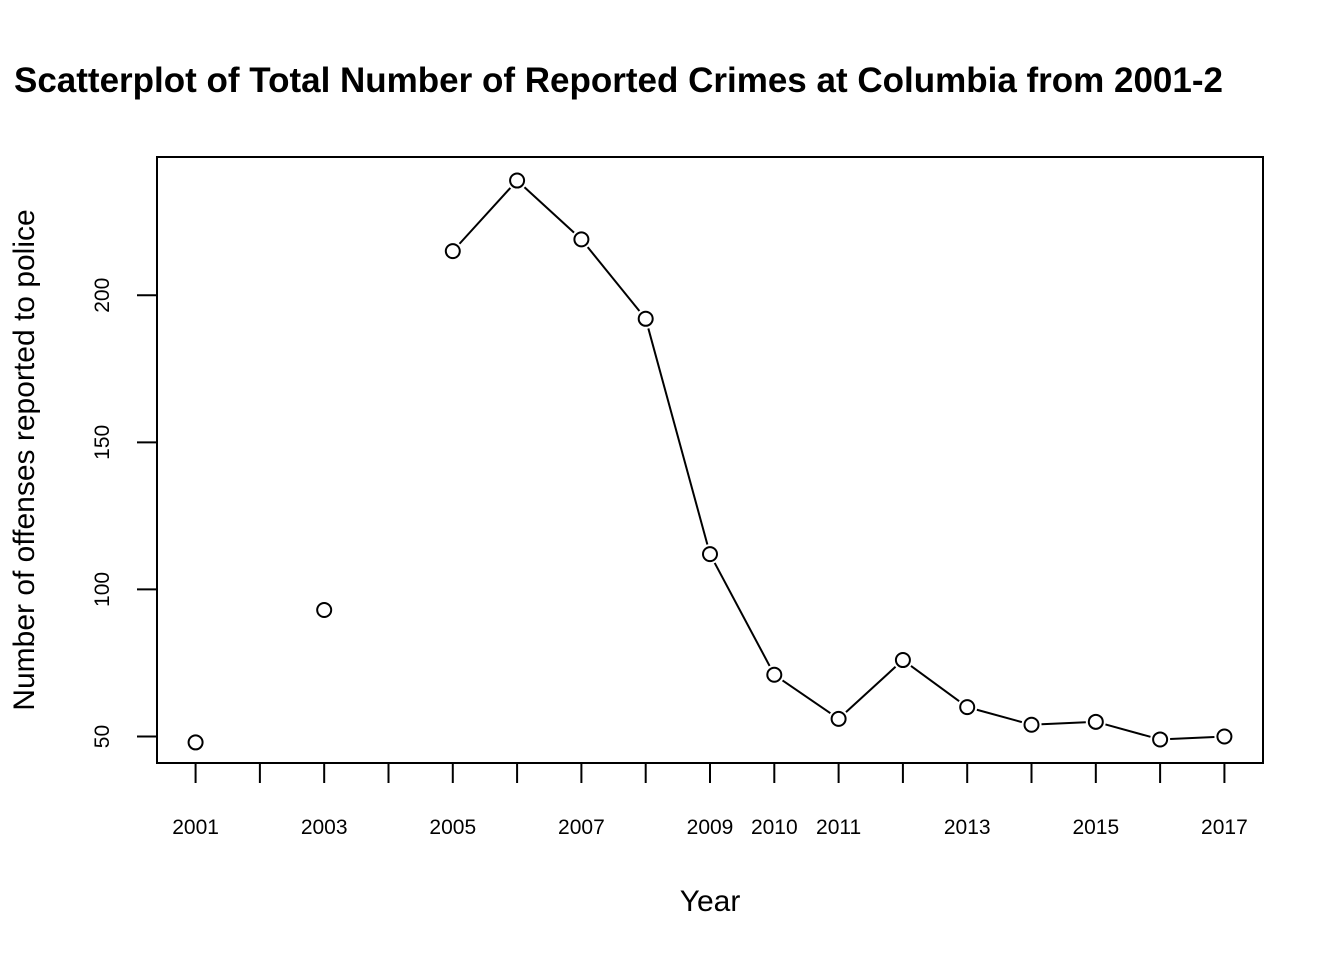 This screenshot has height=960, width=1344. What do you see at coordinates (710, 800) in the screenshot?
I see `x-axis: 2001 2003 2005 2007 2009 2010 2011 2013 2015 2017` at bounding box center [710, 800].